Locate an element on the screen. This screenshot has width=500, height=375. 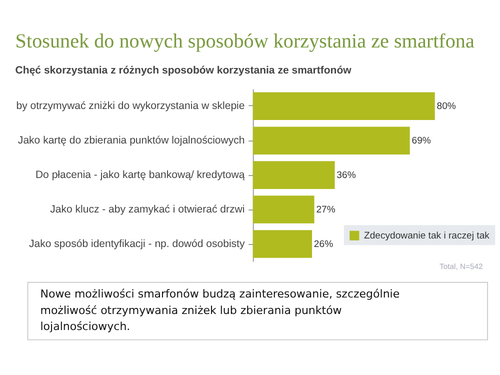
chart-title: Stosunek do nowych sposobów korzystania ze smartfona is located at coordinates (244, 41).